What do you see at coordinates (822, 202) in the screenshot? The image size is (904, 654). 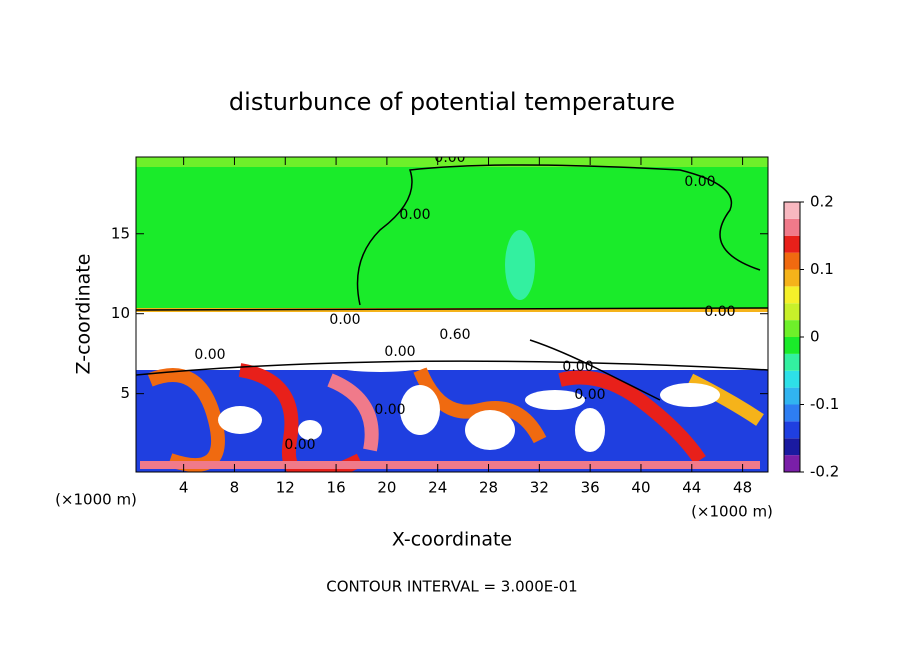 I see `colorbar-tick-label: 0.2` at bounding box center [822, 202].